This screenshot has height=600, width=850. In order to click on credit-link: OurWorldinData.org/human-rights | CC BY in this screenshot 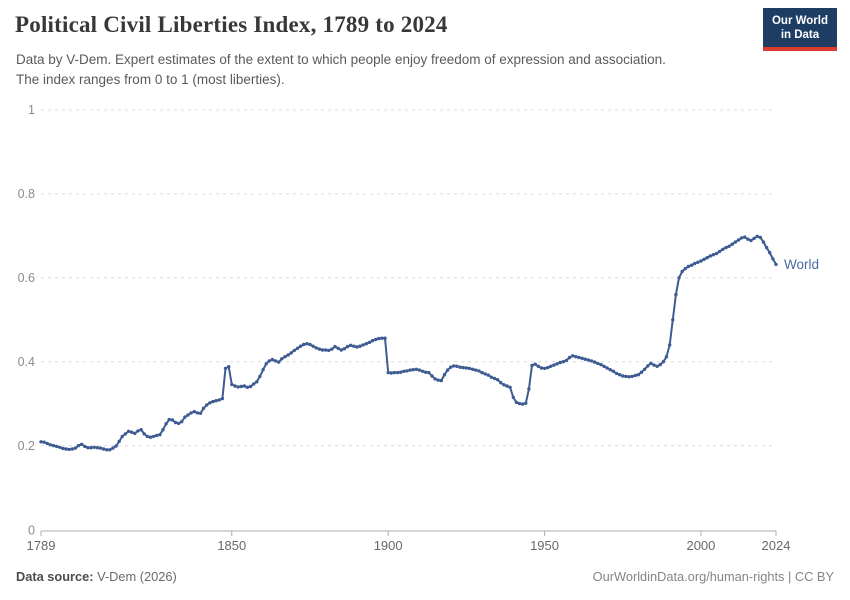, I will do `click(713, 576)`.